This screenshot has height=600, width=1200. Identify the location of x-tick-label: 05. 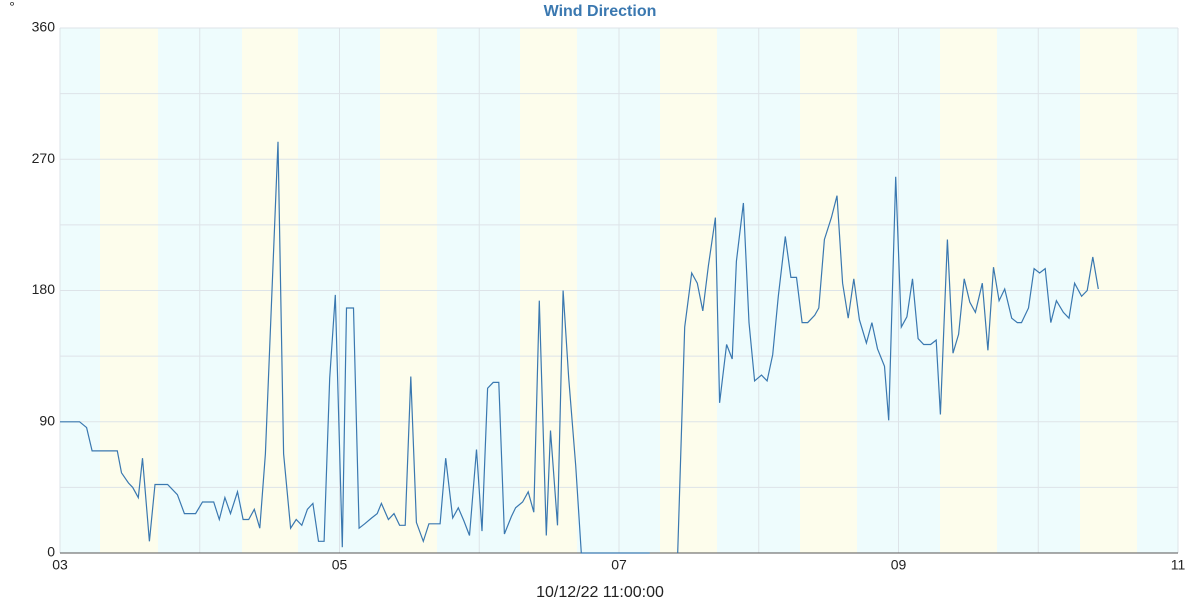
(340, 565).